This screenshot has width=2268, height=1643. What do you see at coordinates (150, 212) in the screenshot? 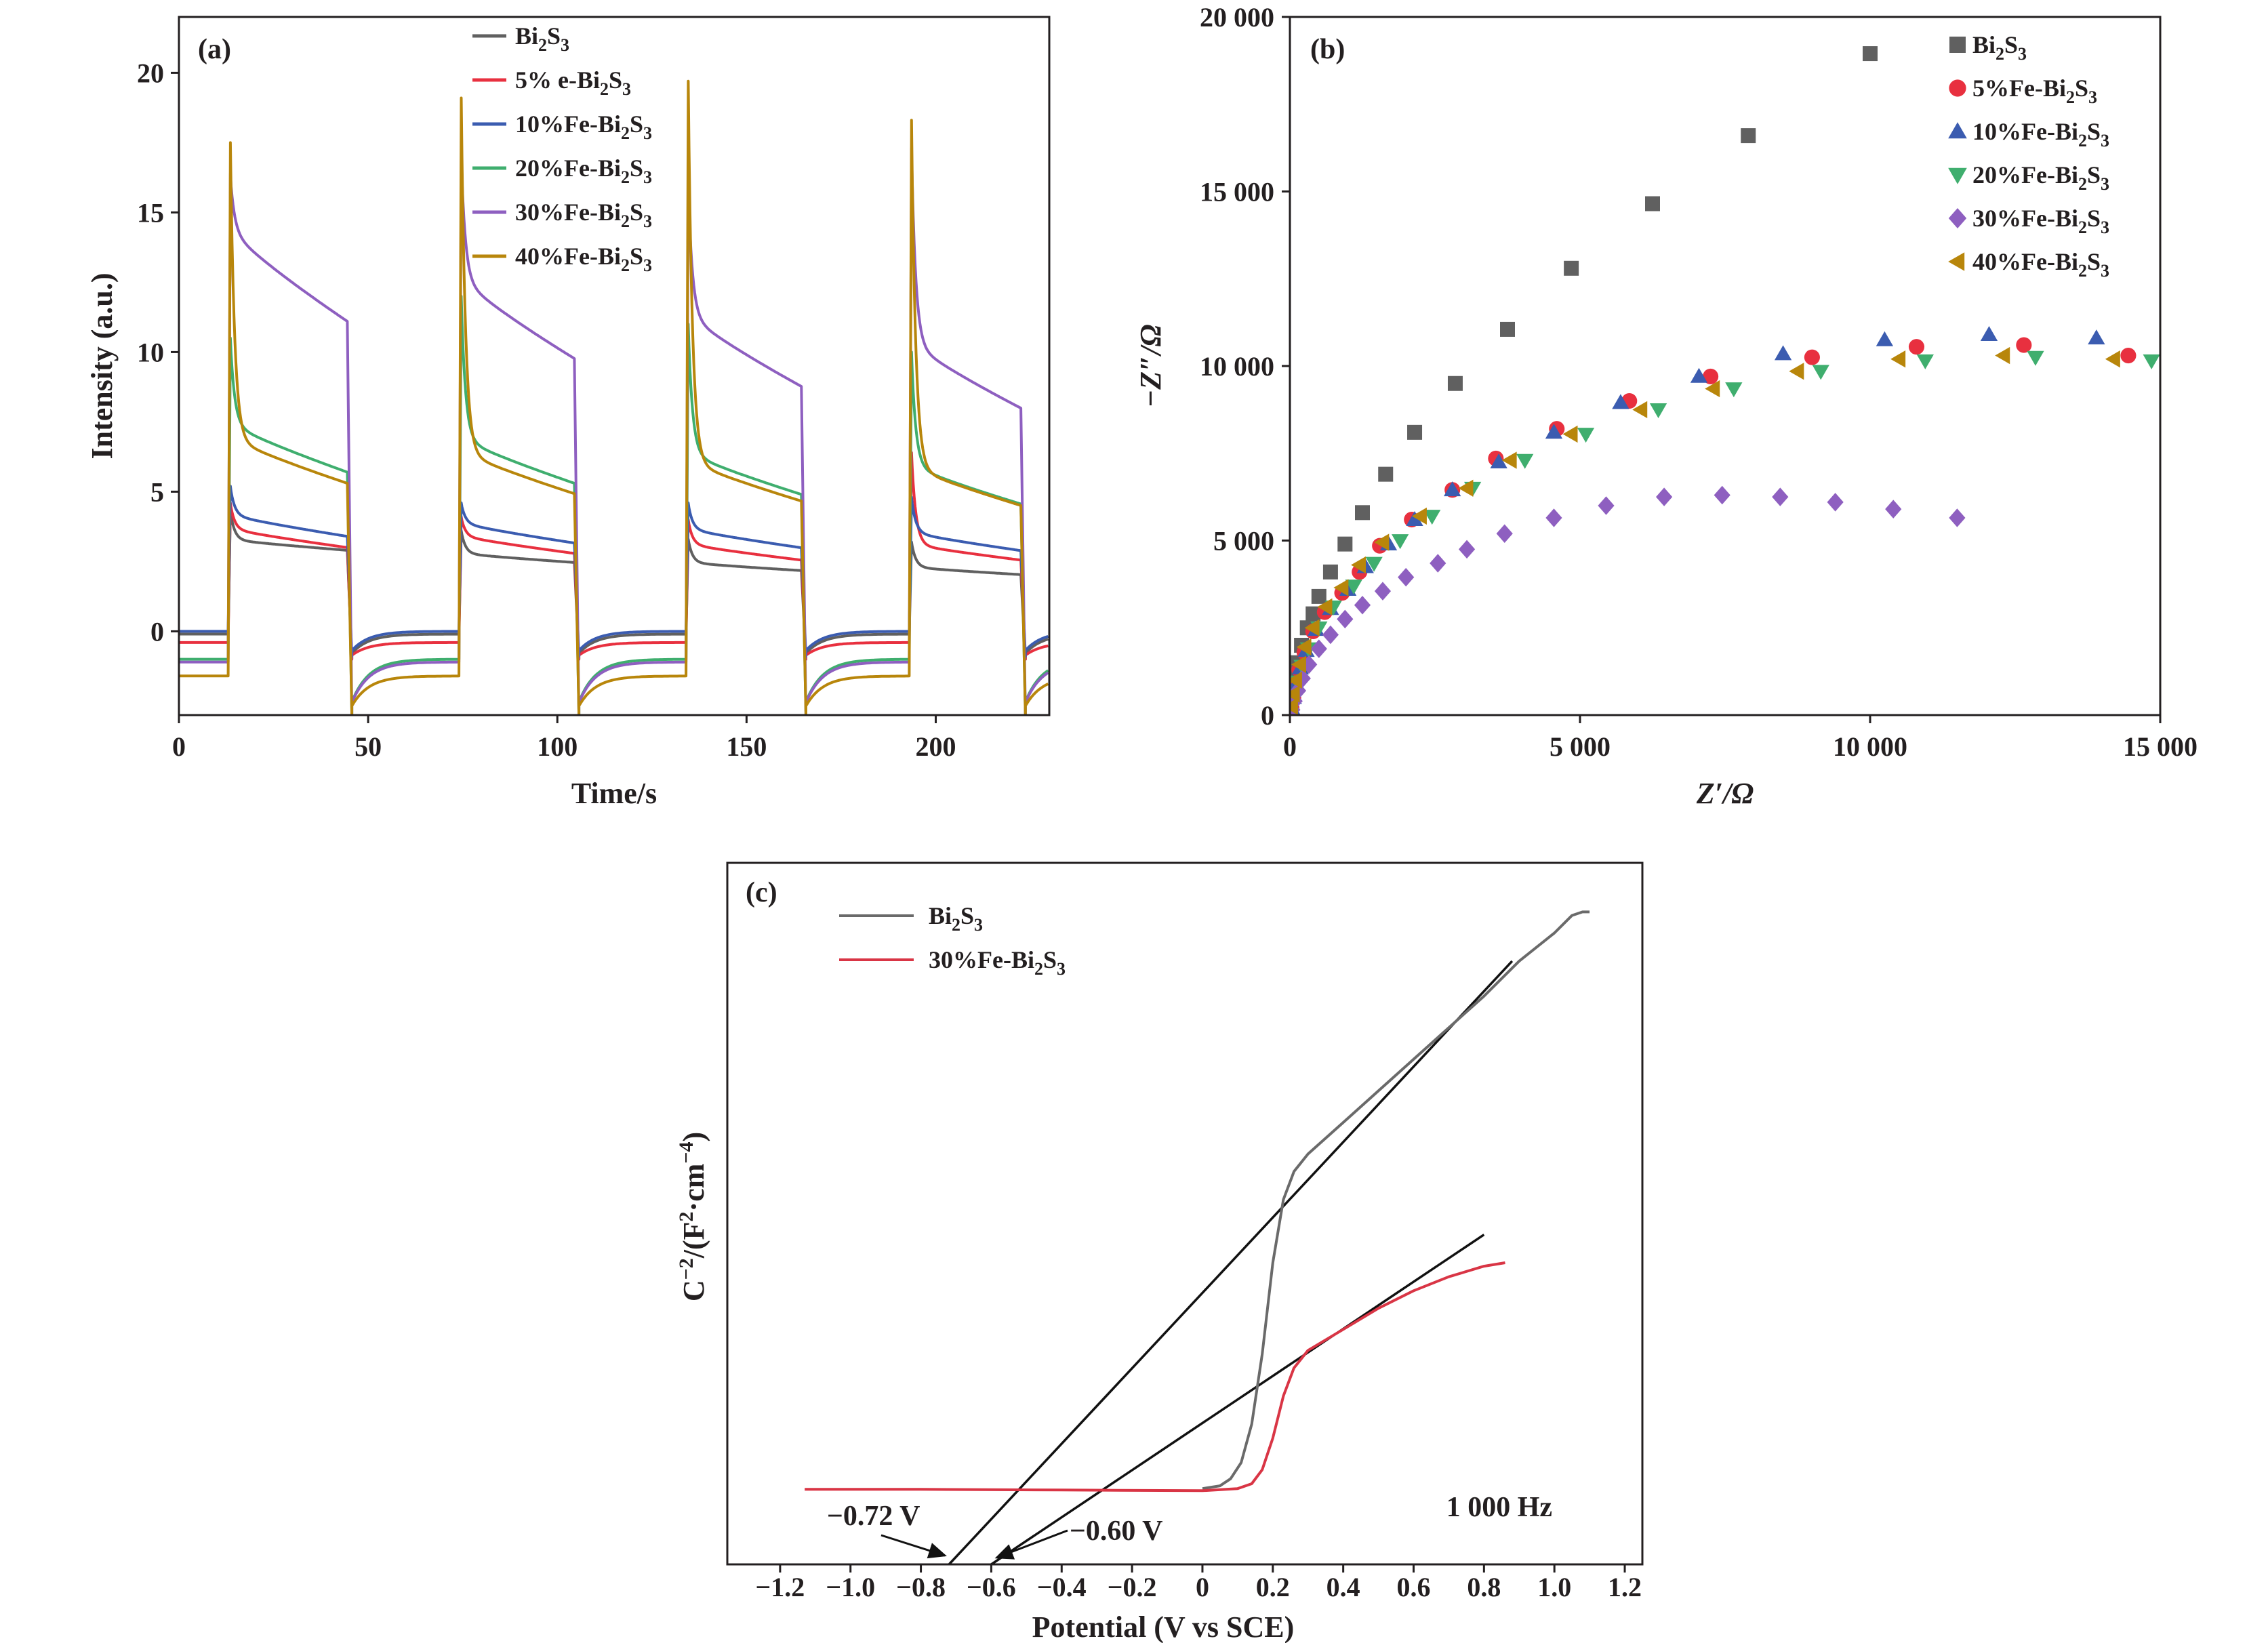
I see `panel-a-y-tick-label: 15` at bounding box center [150, 212].